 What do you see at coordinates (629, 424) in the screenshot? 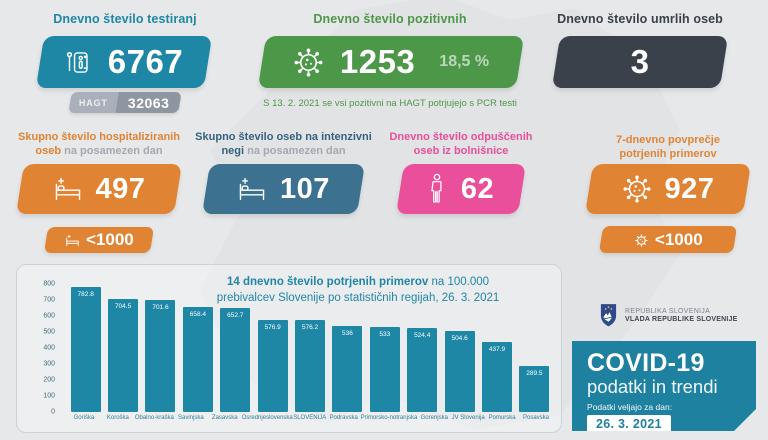
I see `covid-date-badge: 26. 3. 2021` at bounding box center [629, 424].